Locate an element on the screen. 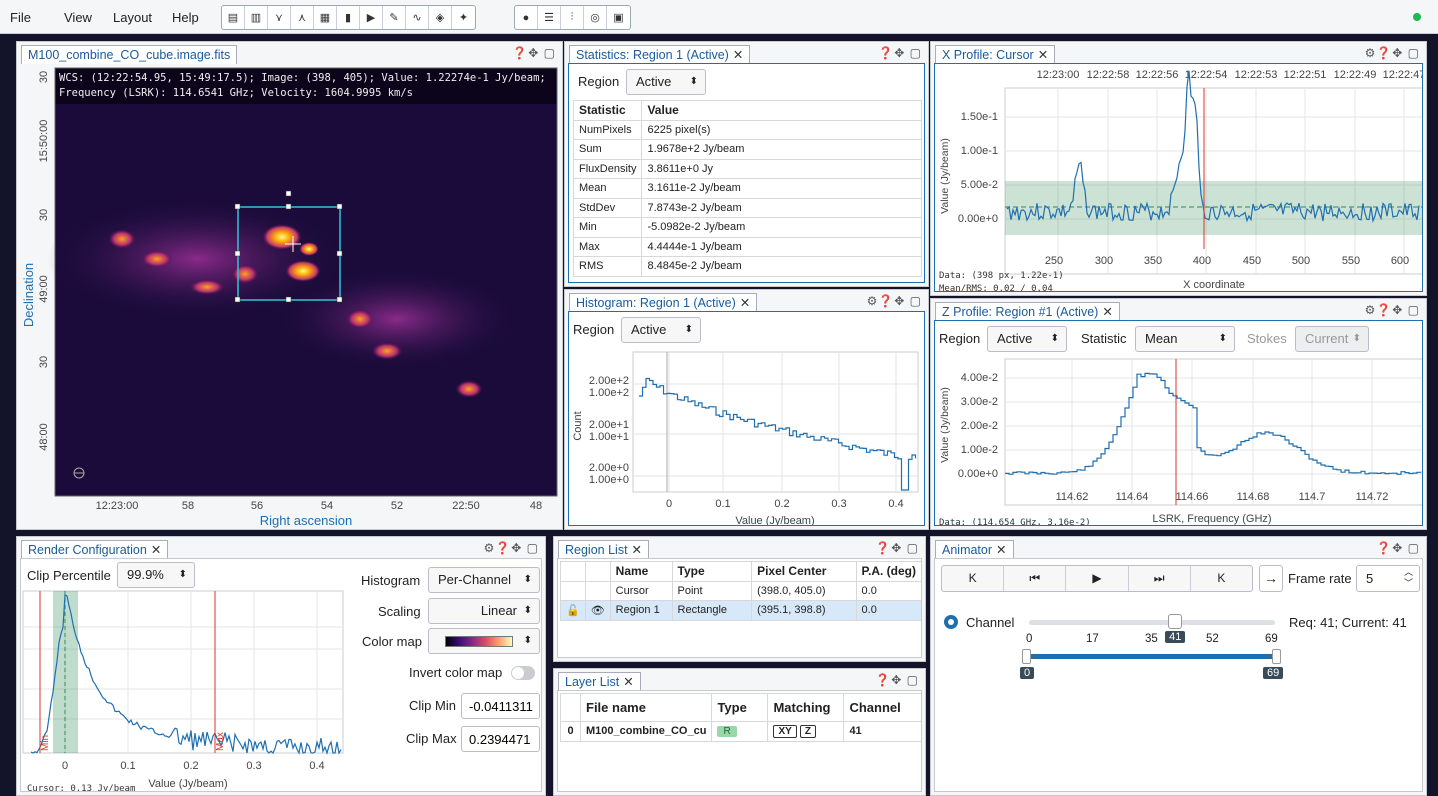  spectral-profile-icon: ⋏ is located at coordinates (302, 17).